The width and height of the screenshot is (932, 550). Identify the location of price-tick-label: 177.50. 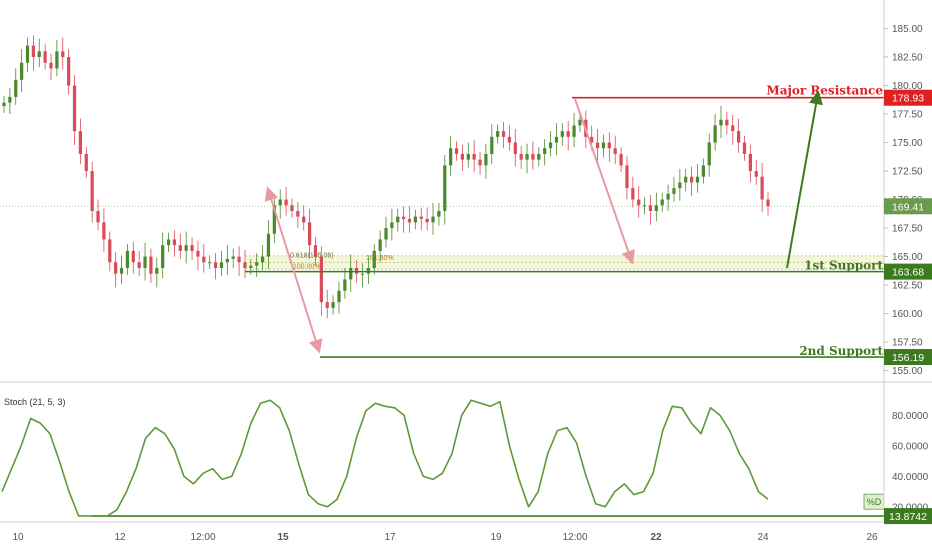
(907, 115).